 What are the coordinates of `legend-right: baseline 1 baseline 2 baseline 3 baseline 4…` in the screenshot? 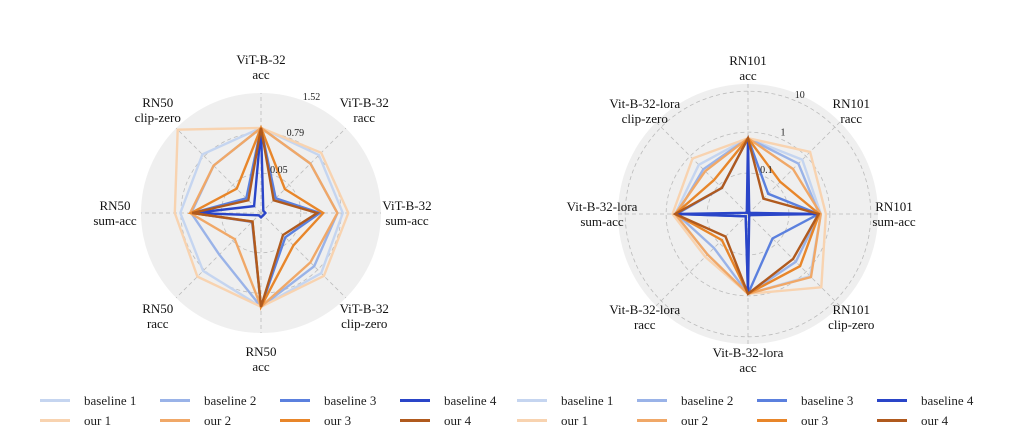 It's located at (747, 410).